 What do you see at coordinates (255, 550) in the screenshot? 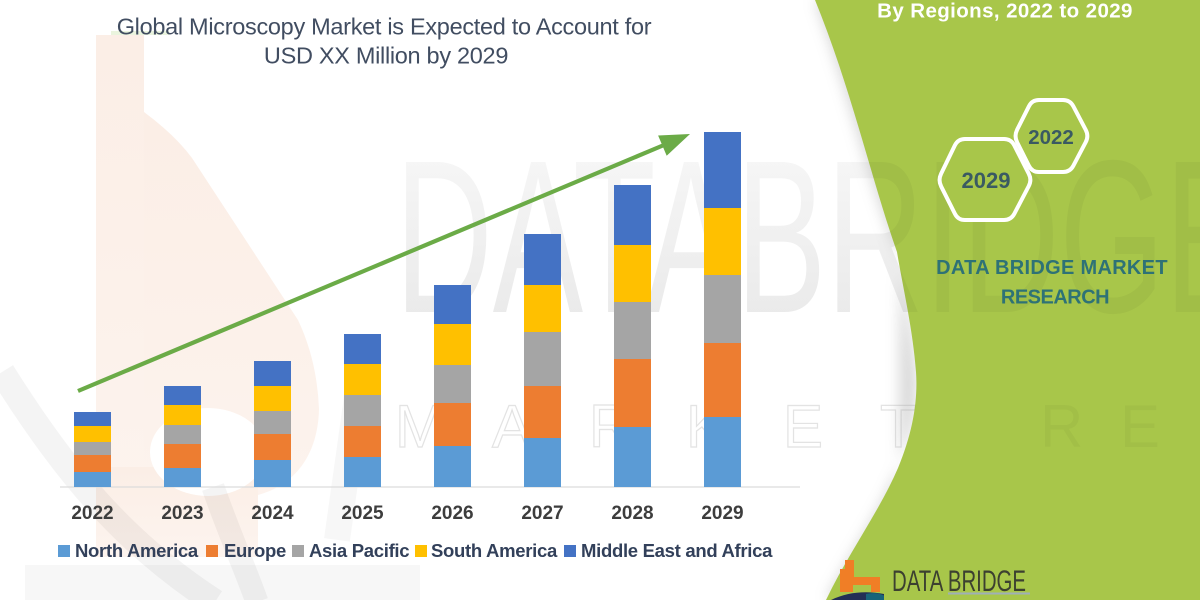
I see `svg-text: Europe` at bounding box center [255, 550].